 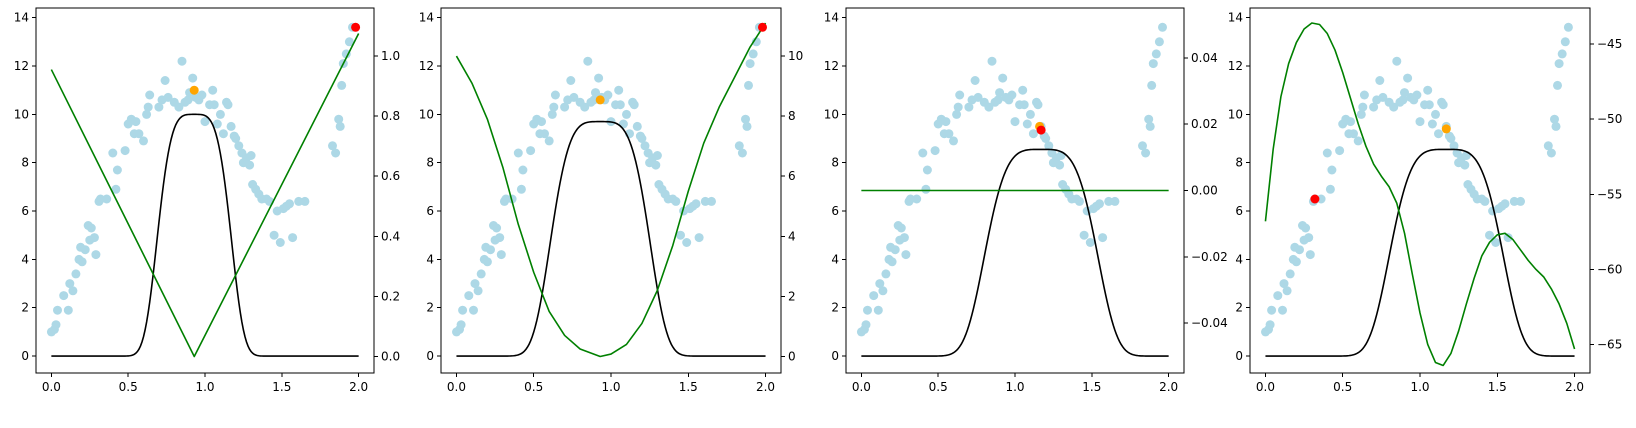 I want to click on x-tick-label: 1.5, so click(x=688, y=387).